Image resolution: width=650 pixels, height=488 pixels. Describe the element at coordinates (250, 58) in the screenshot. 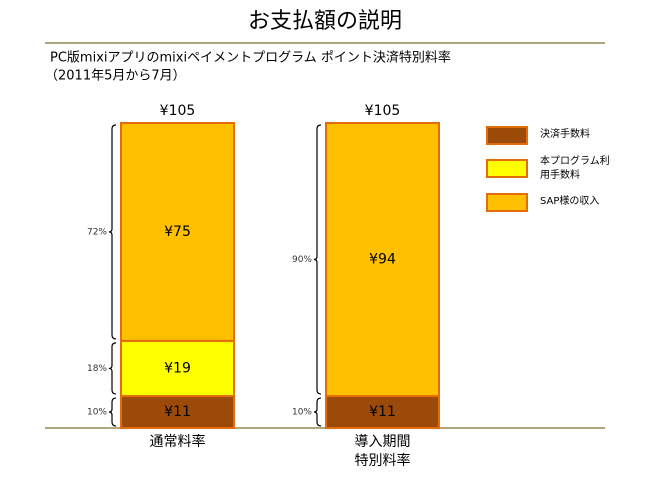

I see `subtitle: PC版mixiアプリのmixiペイメントプログラム ポイント決済特別料率` at that location.